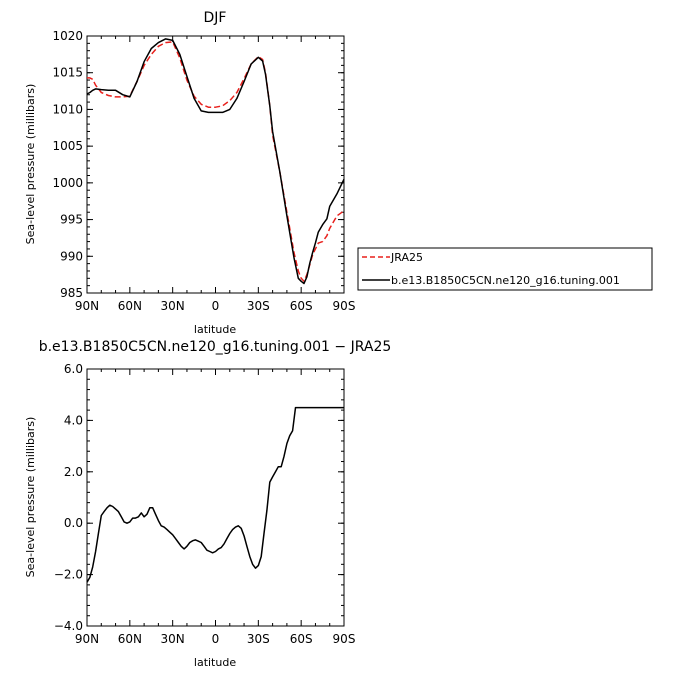  Describe the element at coordinates (73, 420) in the screenshot. I see `y-tick-label: 4.0` at that location.